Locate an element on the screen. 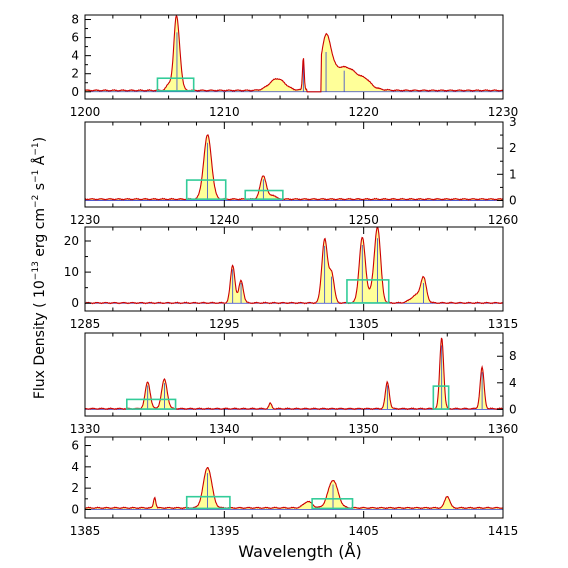  x-tick-label: 1405 is located at coordinates (363, 531).